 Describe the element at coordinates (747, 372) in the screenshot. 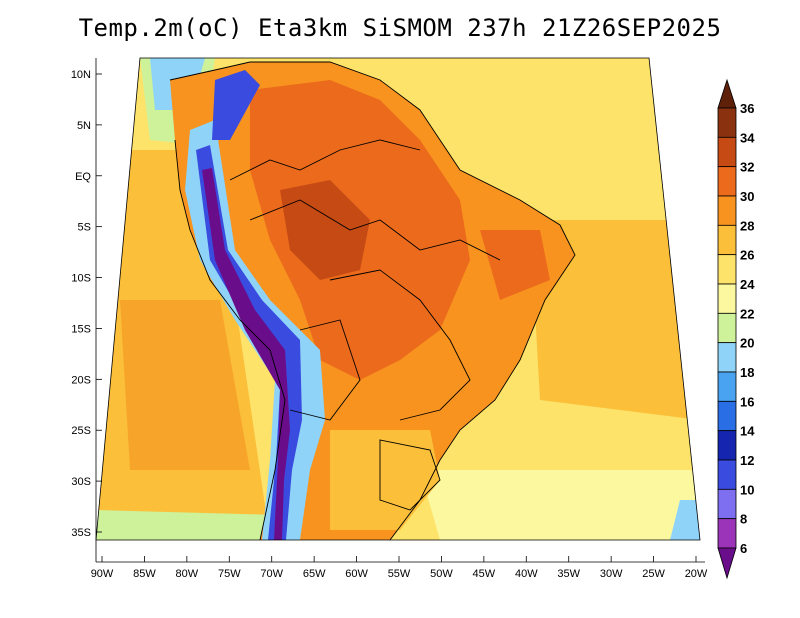

I see `colorbar-label: 18` at that location.